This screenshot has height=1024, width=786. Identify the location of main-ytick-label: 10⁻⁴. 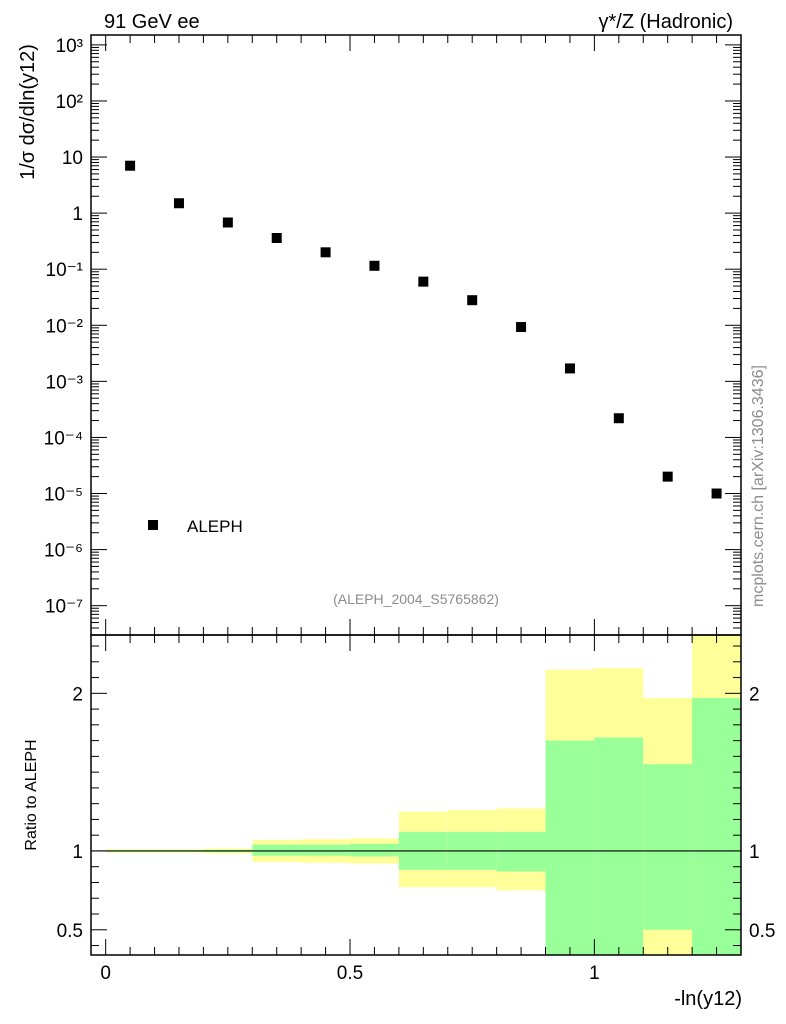
(63, 438).